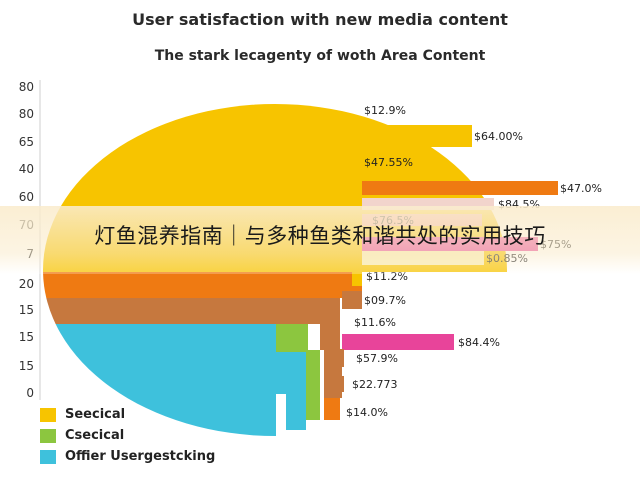 Image resolution: width=640 pixels, height=480 pixels. I want to click on pie-slice-cyan, so click(165, 380).